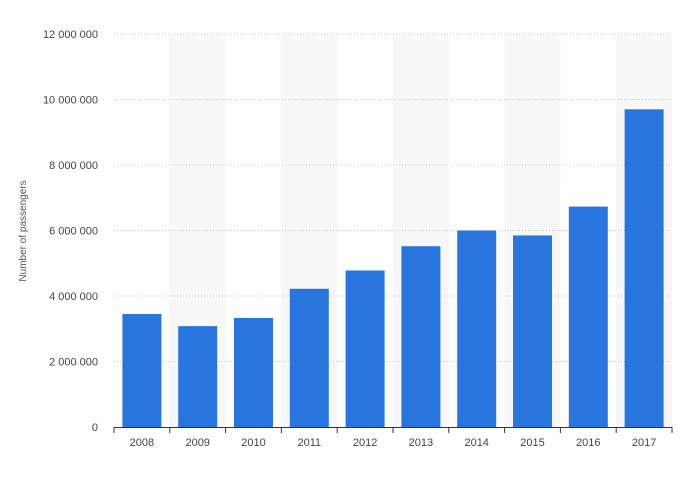  I want to click on x-tick-label: 2010, so click(253, 443).